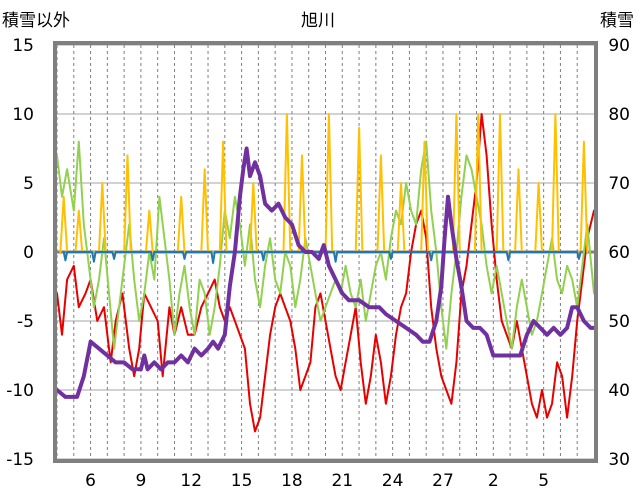  Describe the element at coordinates (140, 481) in the screenshot. I see `x-tick-label: 9` at that location.